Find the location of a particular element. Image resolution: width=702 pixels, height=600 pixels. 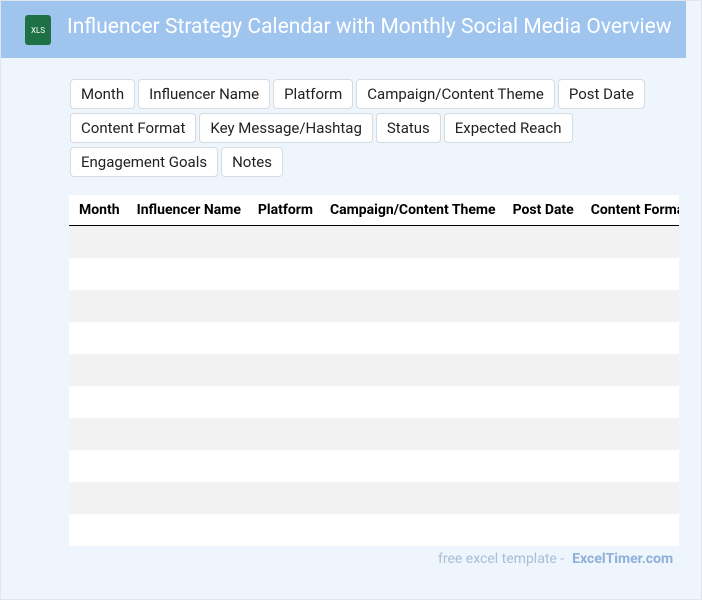

tag-button: Campaign/Content Theme is located at coordinates (455, 94).